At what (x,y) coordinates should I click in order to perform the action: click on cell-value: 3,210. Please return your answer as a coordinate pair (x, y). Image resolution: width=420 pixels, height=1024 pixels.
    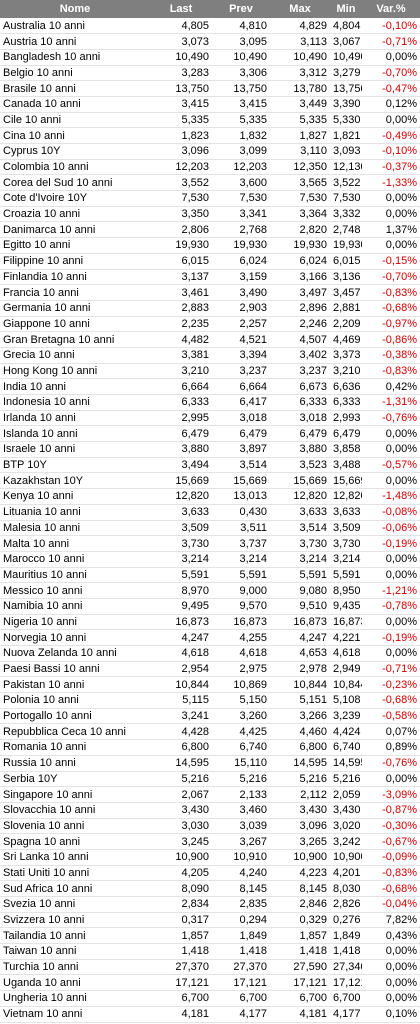
    Looking at the image, I should click on (346, 371).